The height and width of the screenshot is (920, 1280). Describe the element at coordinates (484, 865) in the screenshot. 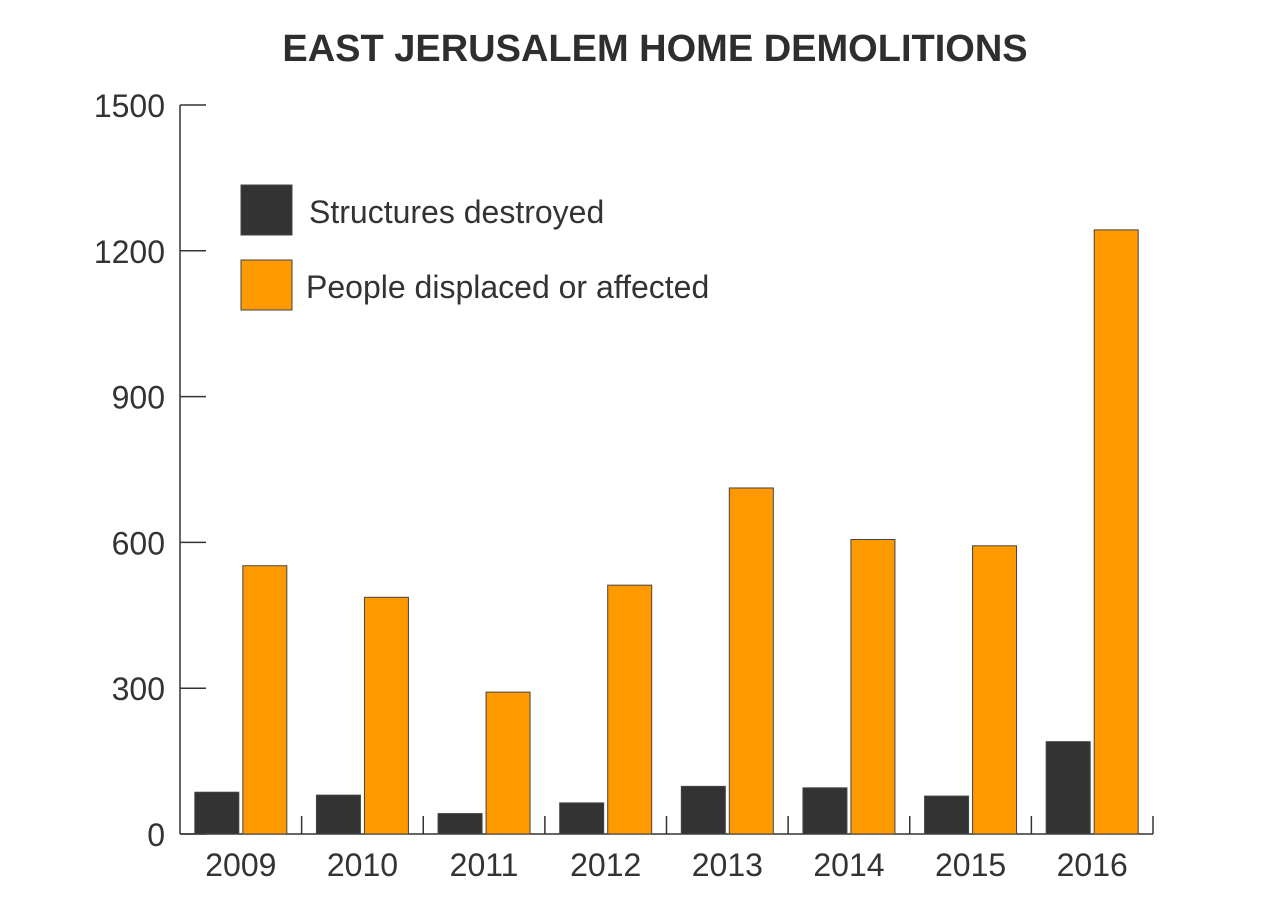

I see `x-tick-label: 2011` at that location.